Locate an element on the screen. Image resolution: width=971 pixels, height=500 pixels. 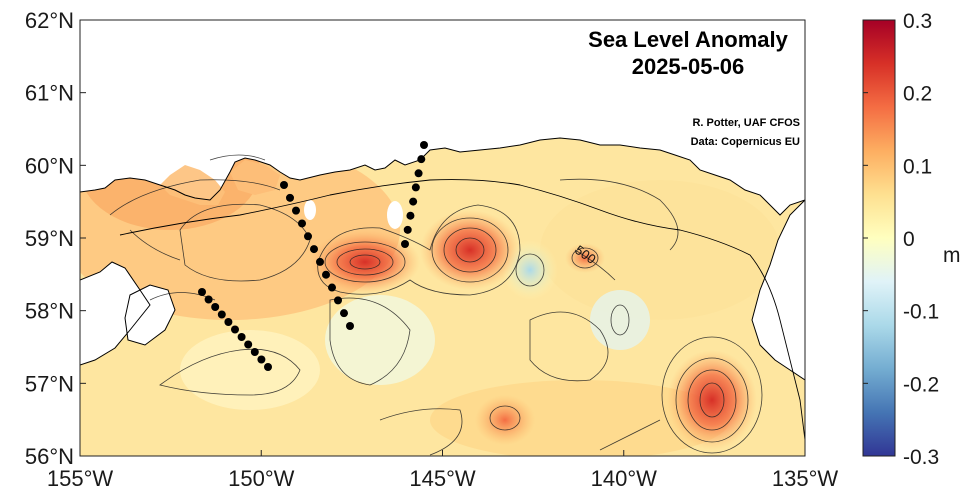
credit-author: R. Potter, UAF CFOS is located at coordinates (746, 123).